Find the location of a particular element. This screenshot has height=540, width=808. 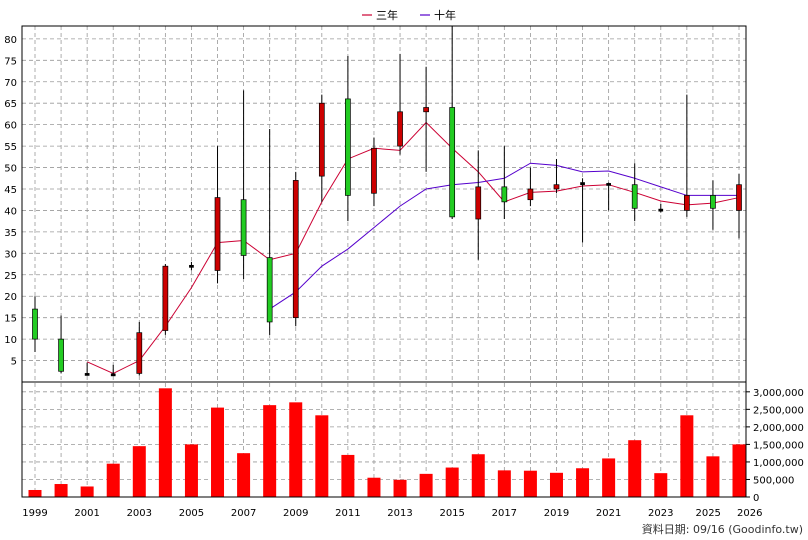

x-tick-2009: 2009 is located at coordinates (295, 513).